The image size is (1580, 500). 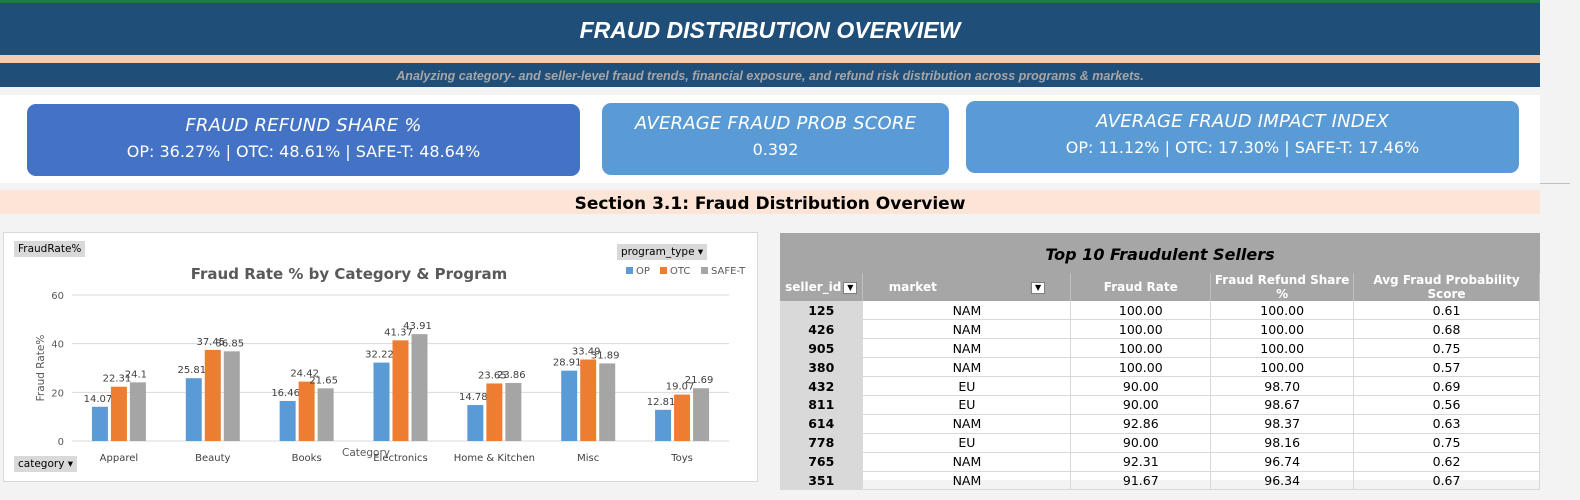 I want to click on avg-prob-cell: 0.68, so click(x=1446, y=329).